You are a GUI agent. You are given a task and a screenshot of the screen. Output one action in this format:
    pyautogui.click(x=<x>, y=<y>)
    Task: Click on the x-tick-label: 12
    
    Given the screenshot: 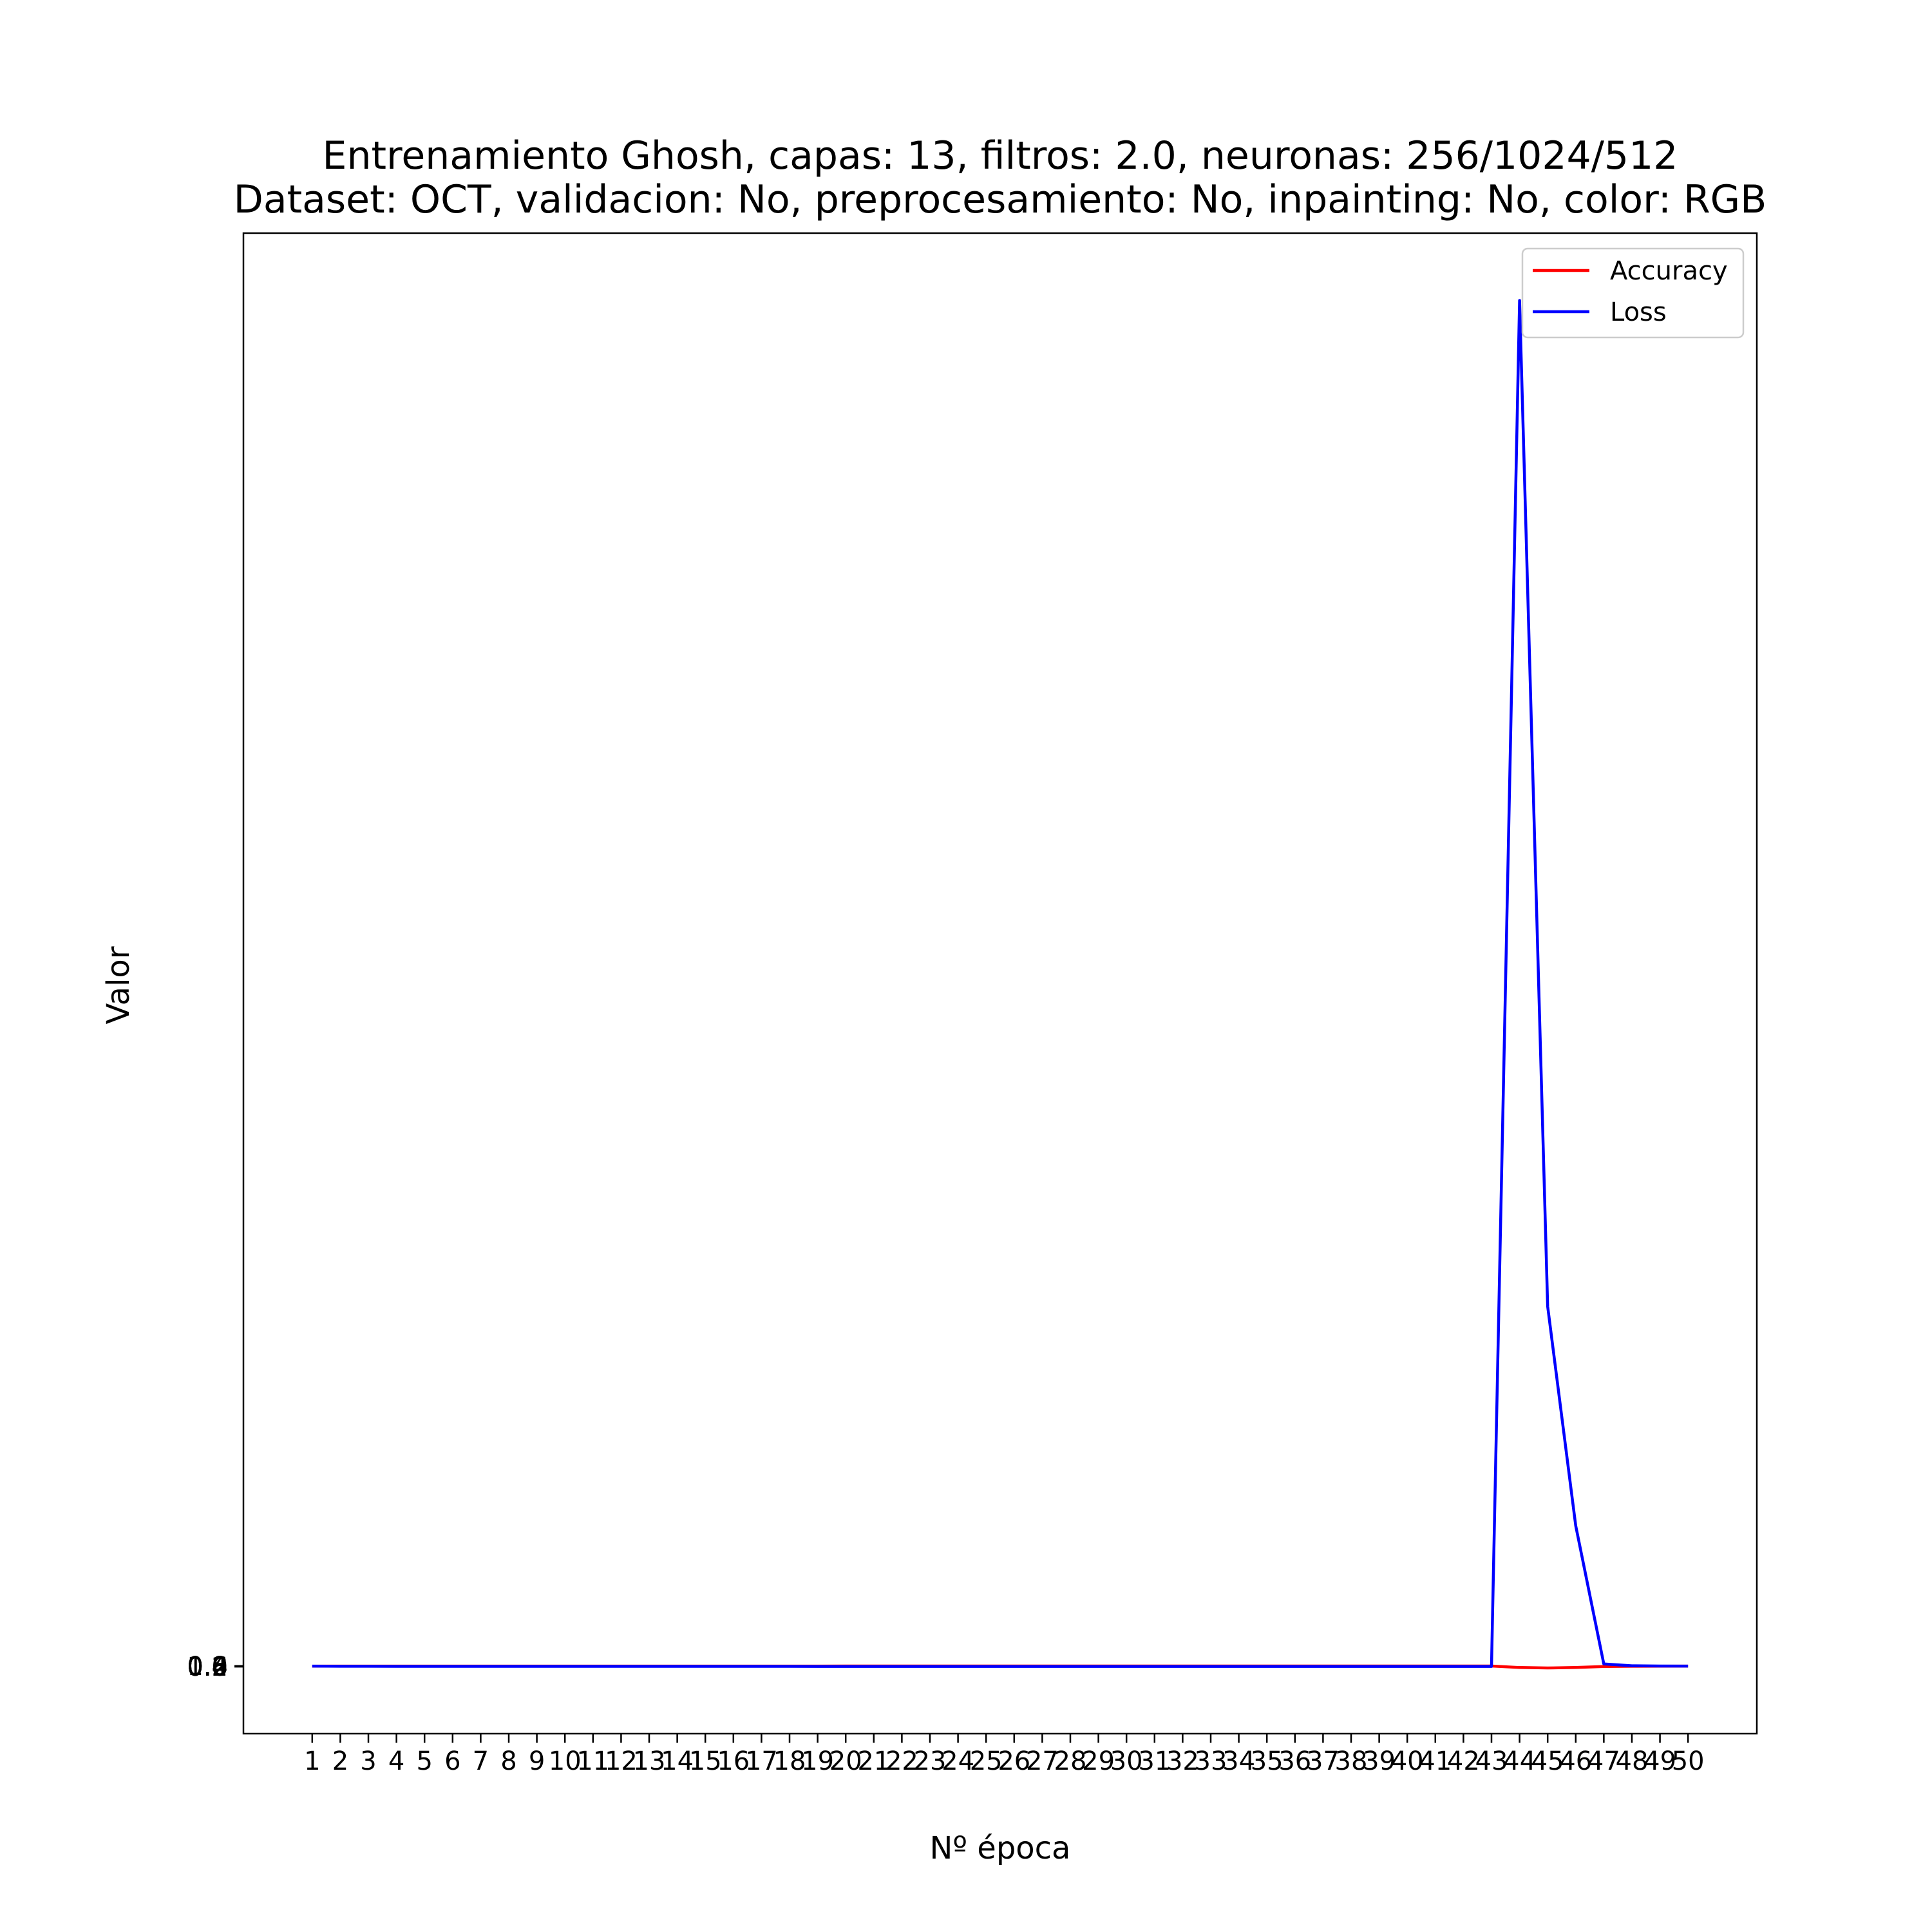 What is the action you would take?
    pyautogui.click(x=621, y=1762)
    